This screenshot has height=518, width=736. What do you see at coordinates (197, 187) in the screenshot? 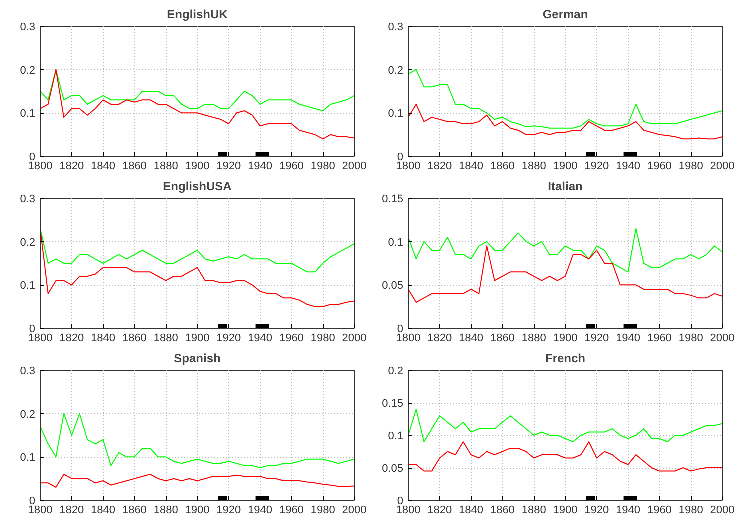
I see `chart-title: EnglishUSA` at bounding box center [197, 187].